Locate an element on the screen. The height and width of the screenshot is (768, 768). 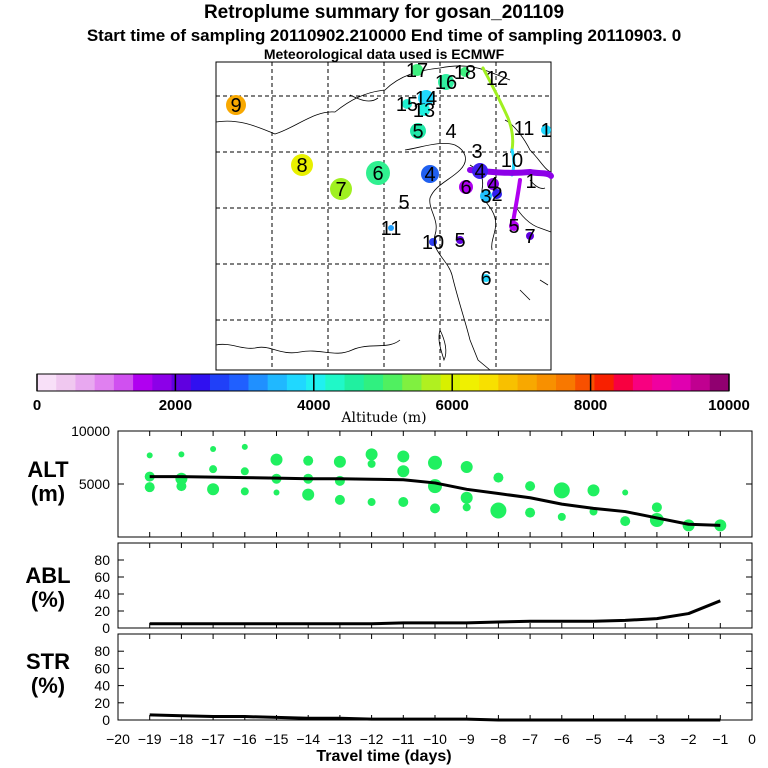
x-tick-label: −4 is located at coordinates (625, 739).